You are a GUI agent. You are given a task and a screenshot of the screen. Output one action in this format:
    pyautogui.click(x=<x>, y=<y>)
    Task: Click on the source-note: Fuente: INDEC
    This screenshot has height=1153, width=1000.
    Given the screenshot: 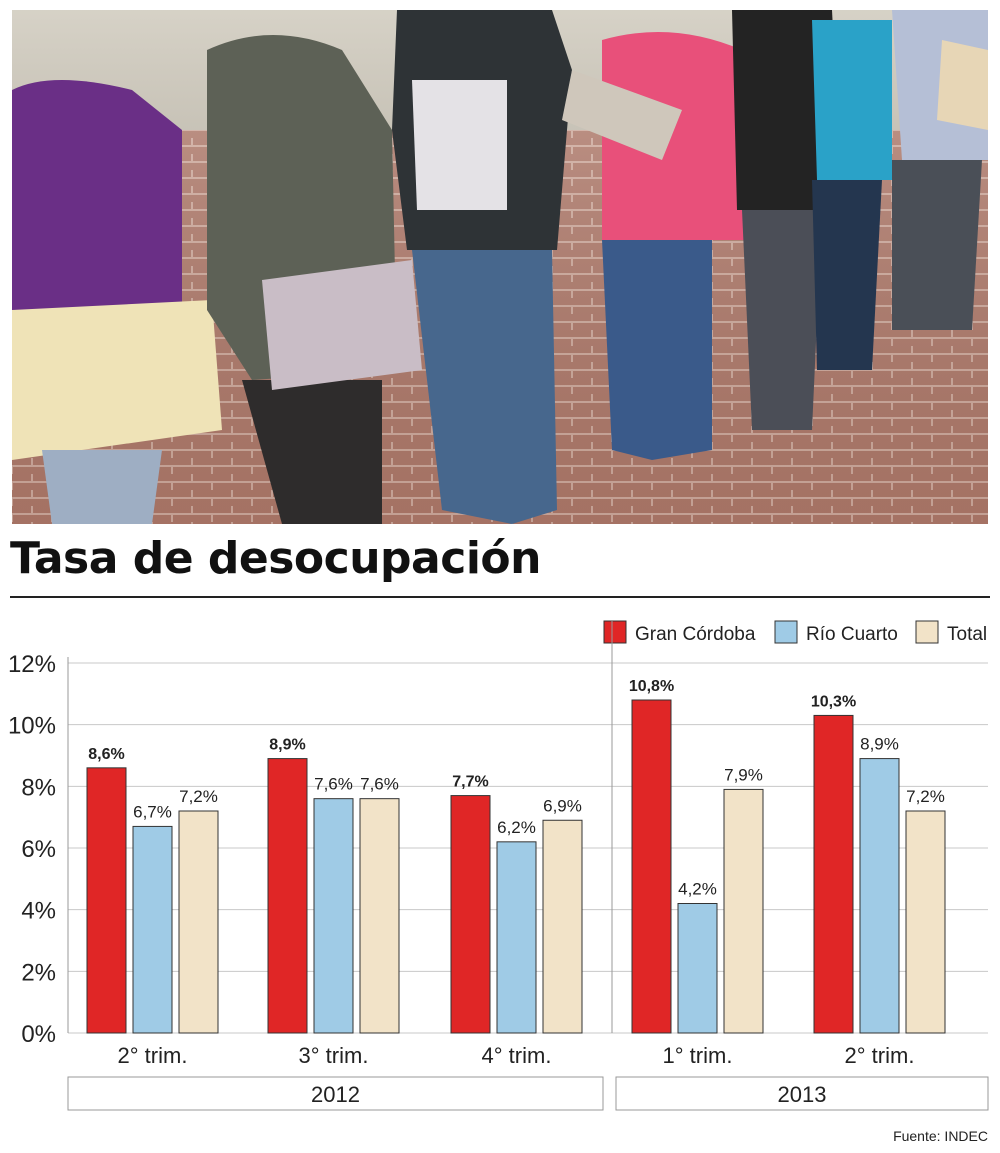 What is the action you would take?
    pyautogui.click(x=940, y=1136)
    